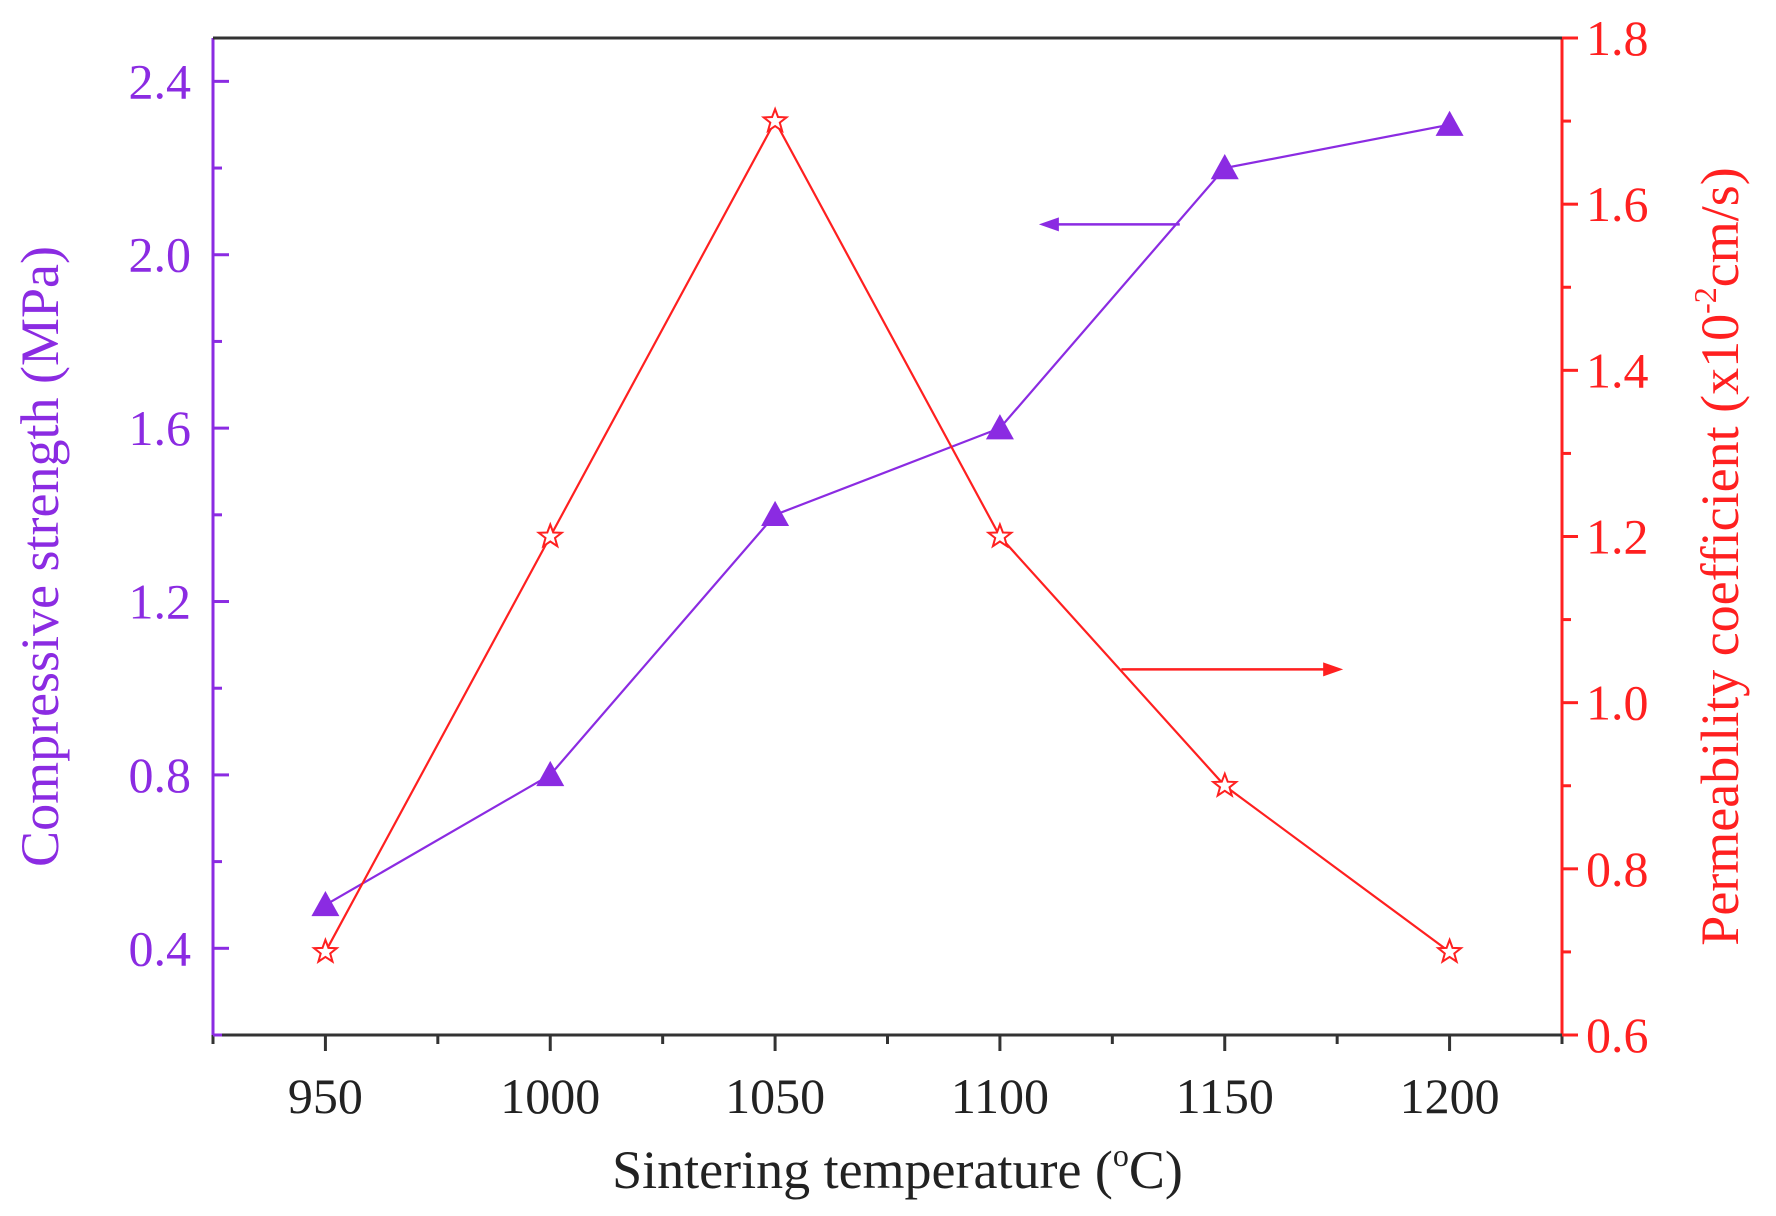 Image resolution: width=1776 pixels, height=1216 pixels. I want to click on right-y-tick-label: 1.6, so click(1617, 204).